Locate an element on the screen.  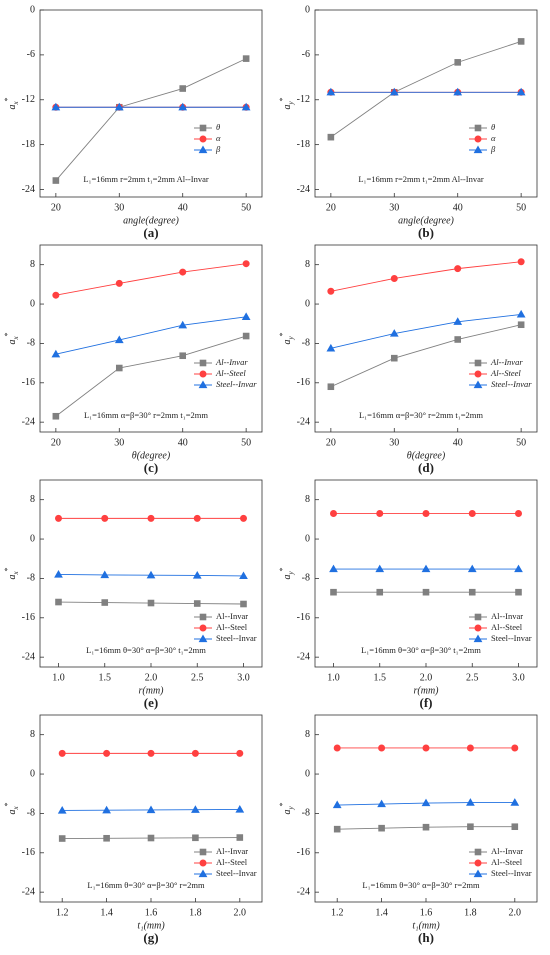
caption: (f) is located at coordinates (426, 702).